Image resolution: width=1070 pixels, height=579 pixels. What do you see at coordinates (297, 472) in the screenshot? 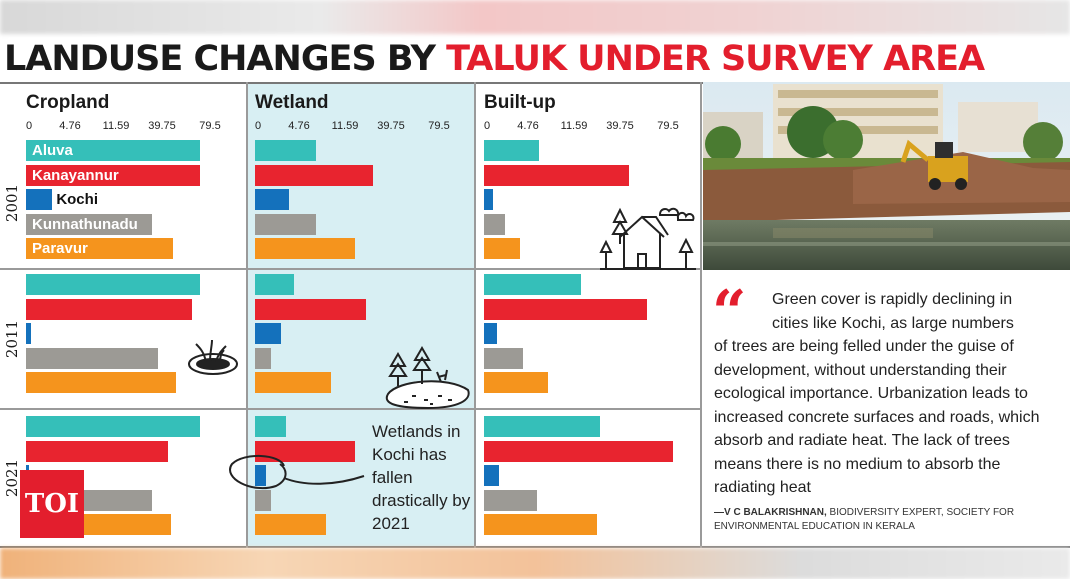
I see `annotation-circle` at bounding box center [297, 472].